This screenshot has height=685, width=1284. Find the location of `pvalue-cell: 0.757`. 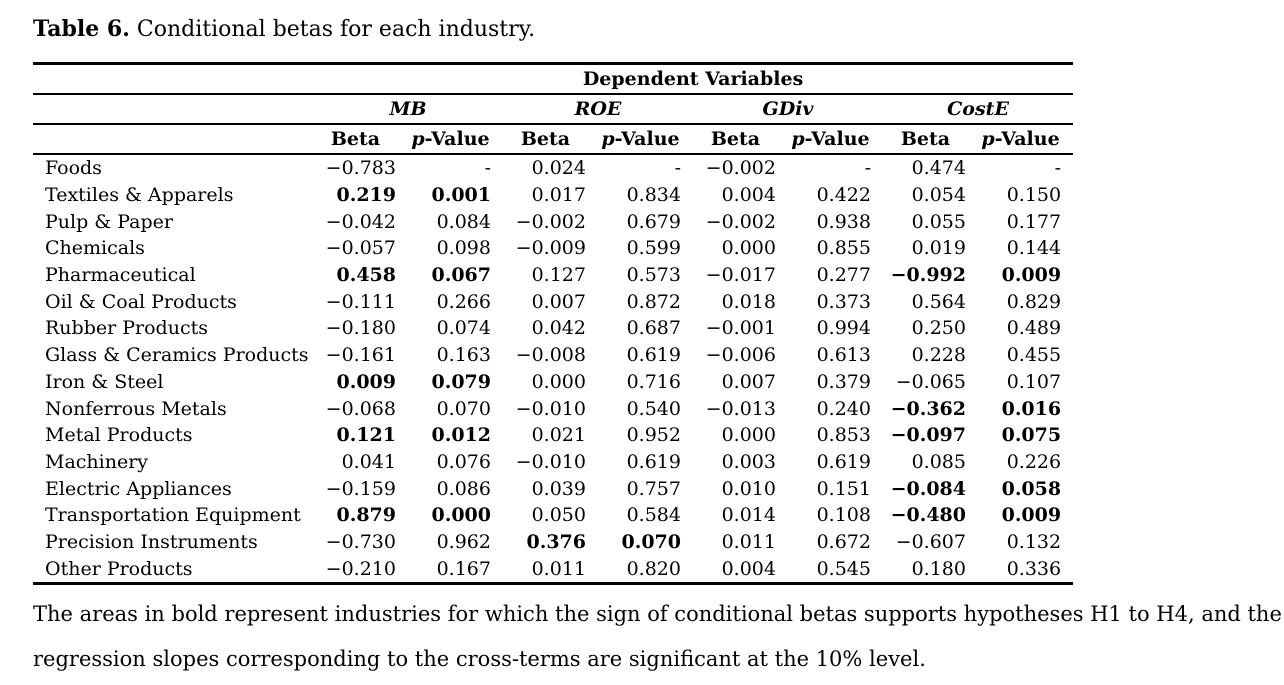

pvalue-cell: 0.757 is located at coordinates (653, 488).